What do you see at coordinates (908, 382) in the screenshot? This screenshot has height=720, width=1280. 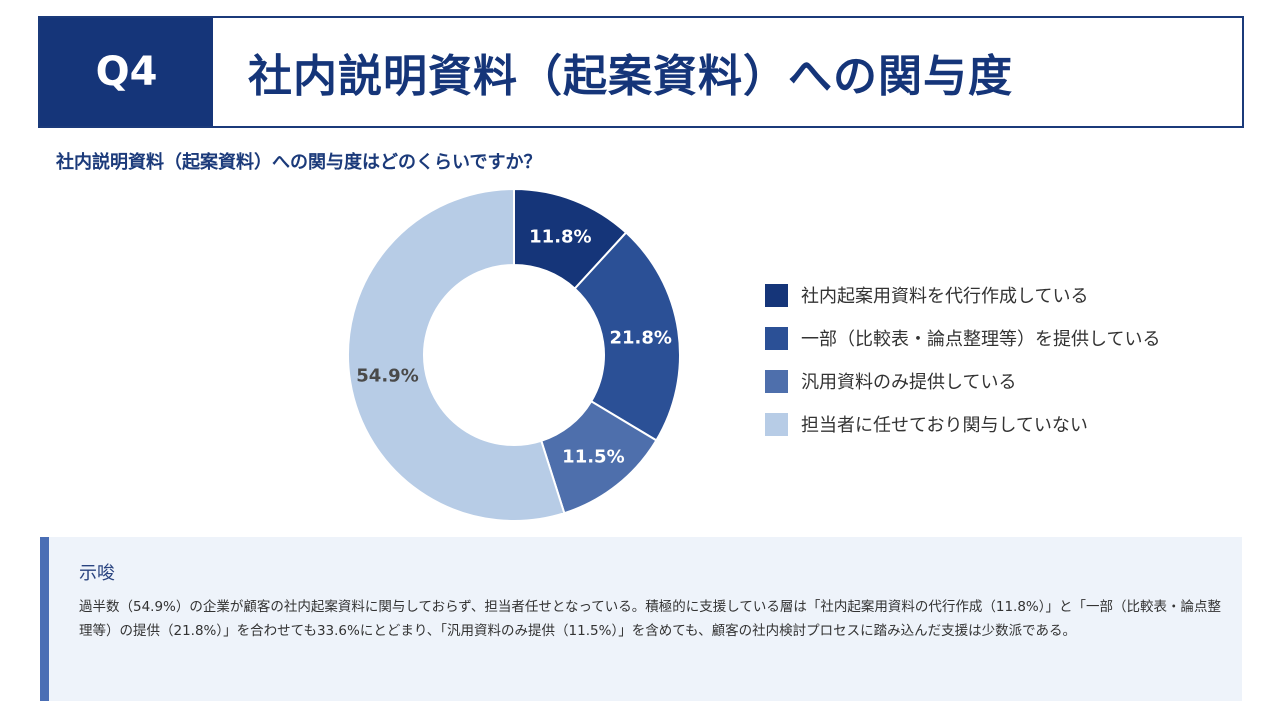 I see `legend-label-3: 汎用資料のみ提供している` at bounding box center [908, 382].